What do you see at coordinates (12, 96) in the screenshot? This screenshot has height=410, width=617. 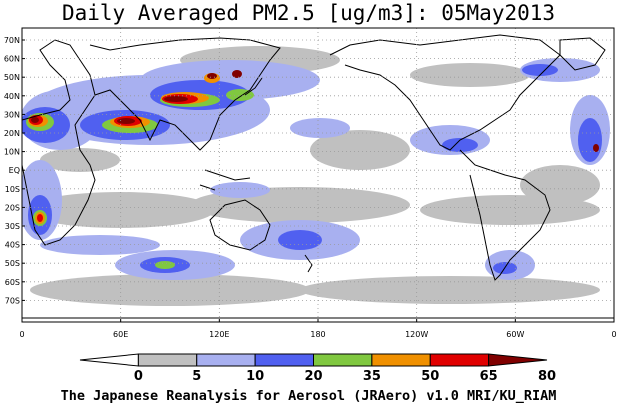 I see `lat-tick-label: 40N` at bounding box center [12, 96].